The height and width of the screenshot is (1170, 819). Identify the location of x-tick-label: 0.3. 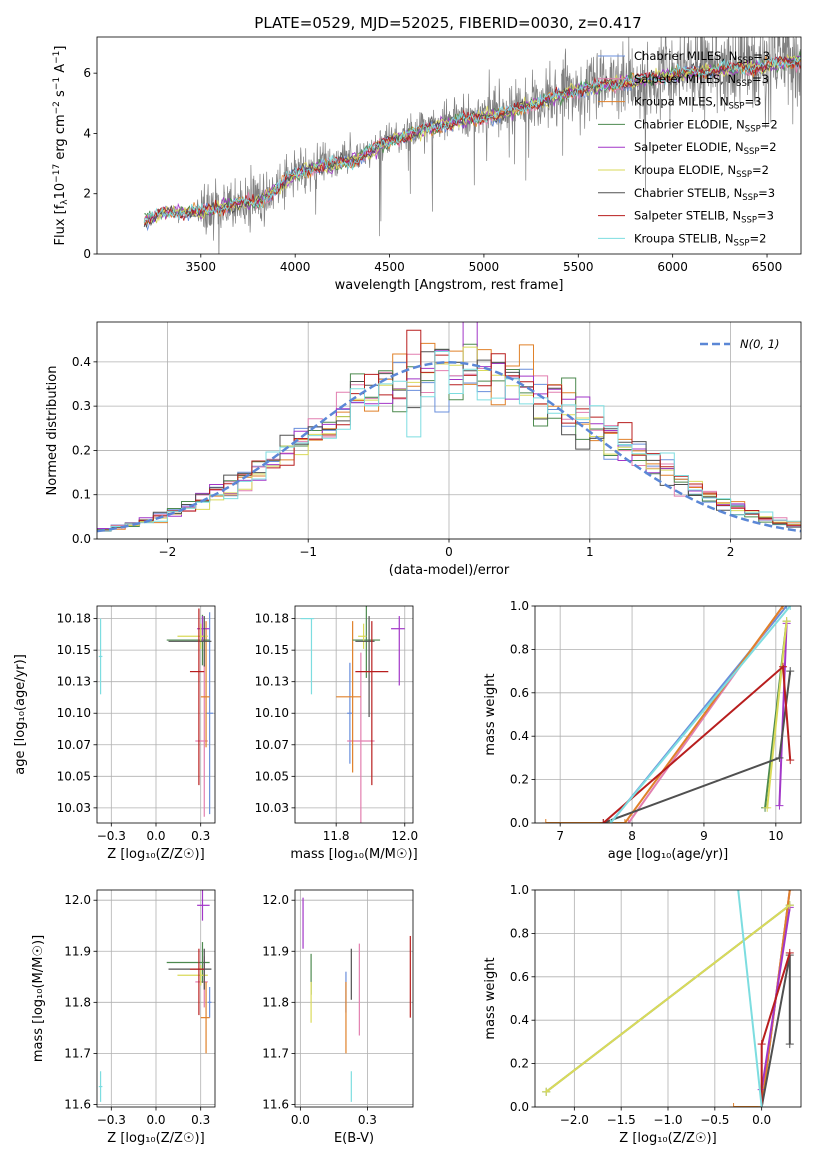
(200, 1120).